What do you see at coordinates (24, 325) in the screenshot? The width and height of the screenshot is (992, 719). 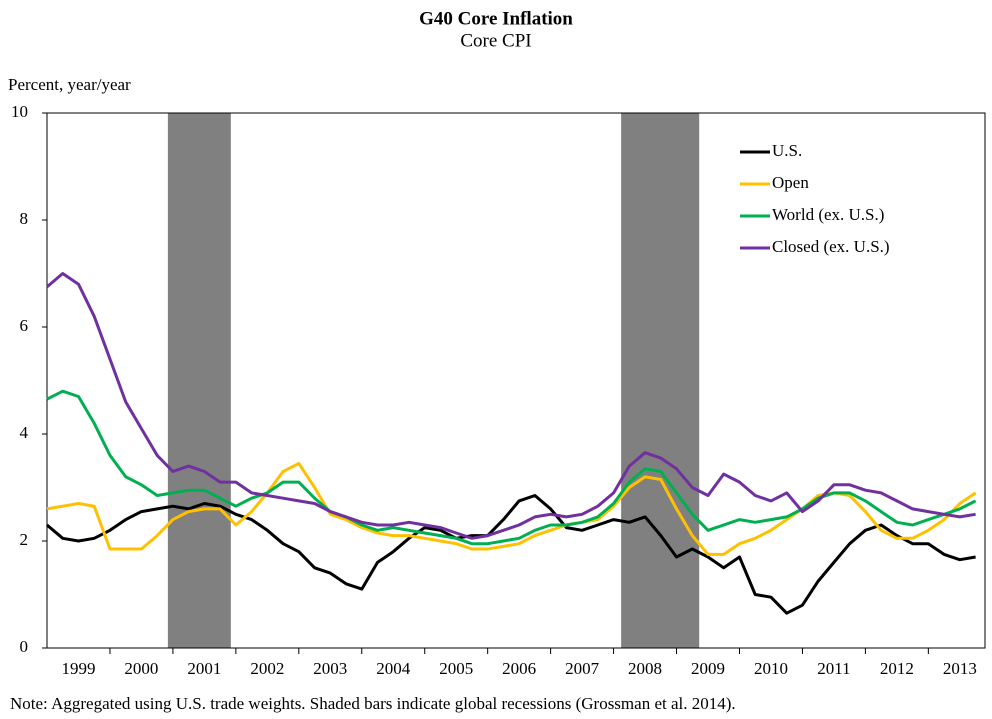 I see `y-tick-label: 6` at bounding box center [24, 325].